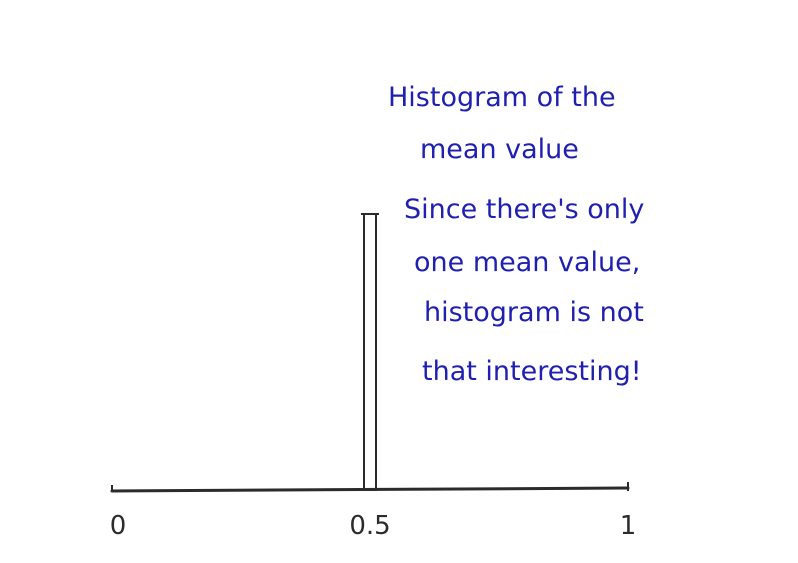 Image resolution: width=798 pixels, height=563 pixels. Describe the element at coordinates (118, 526) in the screenshot. I see `x-tick-label: 0` at that location.